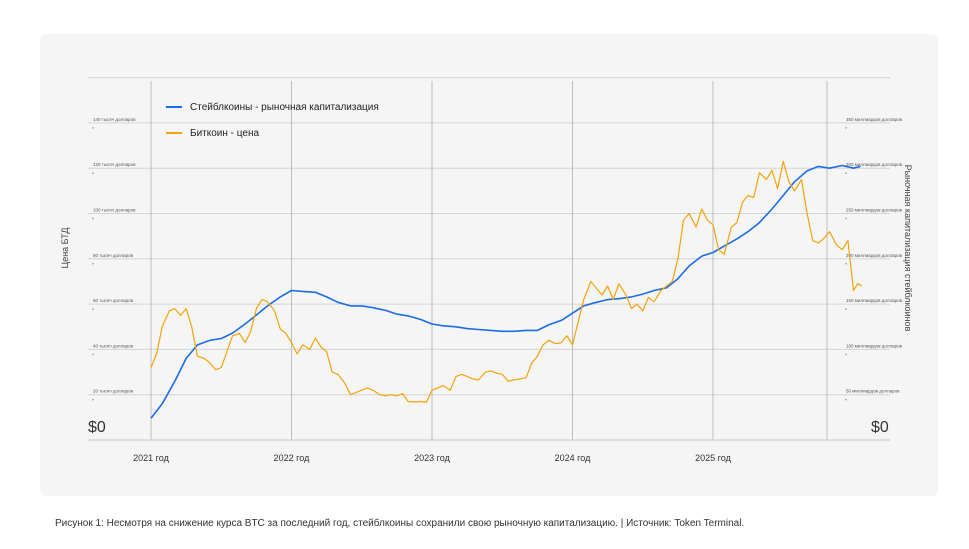 The height and width of the screenshot is (549, 969). Describe the element at coordinates (874, 300) in the screenshot. I see `right-tick-label: 150 миллиардов долларов` at that location.